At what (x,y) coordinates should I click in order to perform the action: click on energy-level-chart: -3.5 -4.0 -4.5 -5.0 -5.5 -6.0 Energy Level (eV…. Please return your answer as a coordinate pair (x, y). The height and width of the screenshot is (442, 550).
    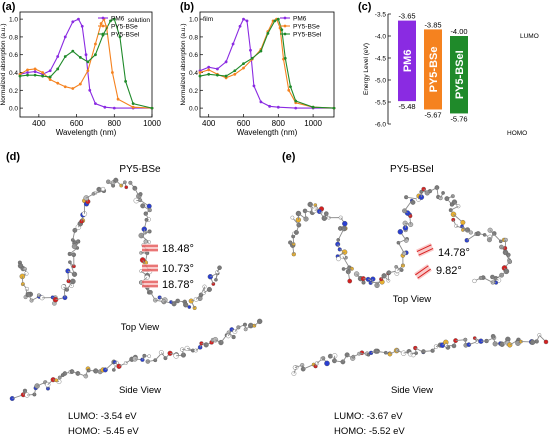
    Looking at the image, I should click on (451, 75).